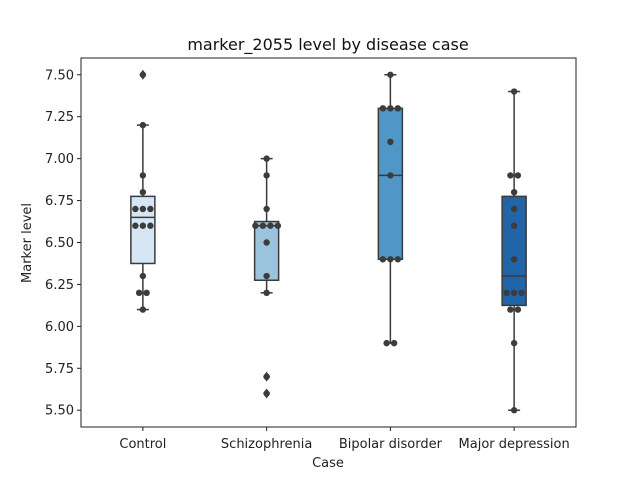  Describe the element at coordinates (327, 45) in the screenshot. I see `chart-title: marker_2055 level by disease case` at that location.